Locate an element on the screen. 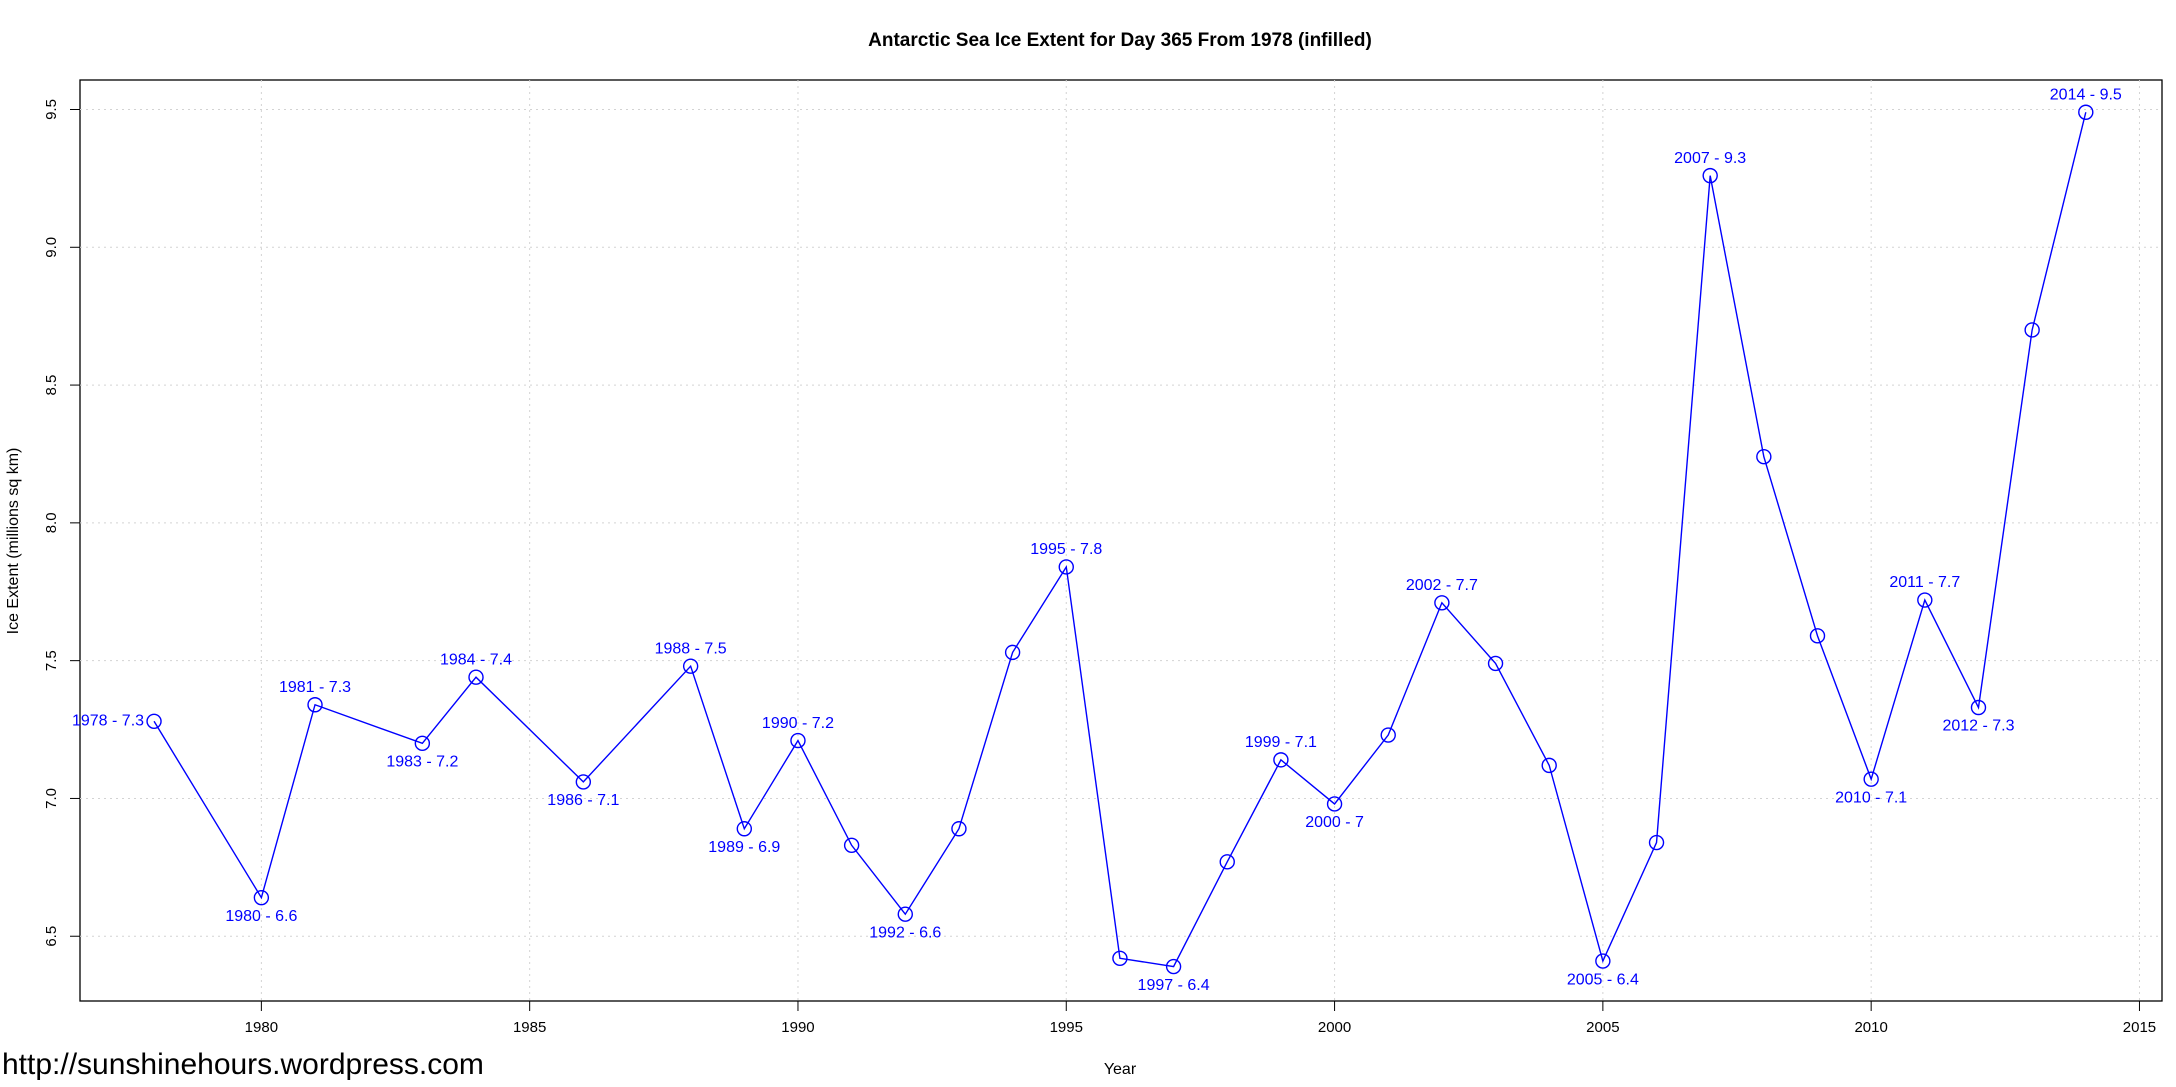  y-tick-label: 9.5 is located at coordinates (51, 109).